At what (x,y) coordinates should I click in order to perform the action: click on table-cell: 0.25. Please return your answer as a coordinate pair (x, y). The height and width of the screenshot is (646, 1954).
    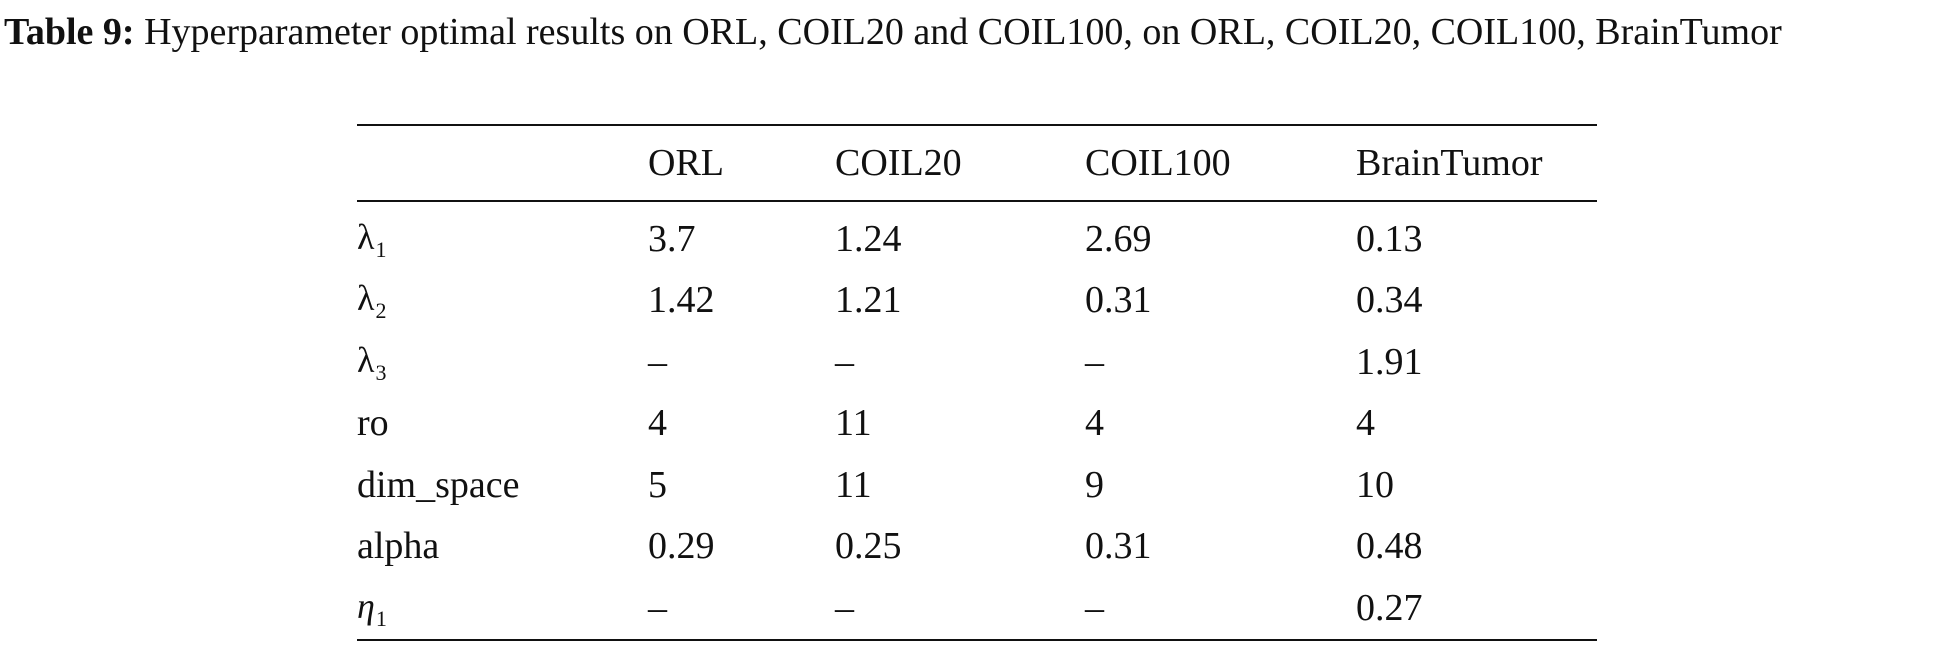
    Looking at the image, I should click on (868, 546).